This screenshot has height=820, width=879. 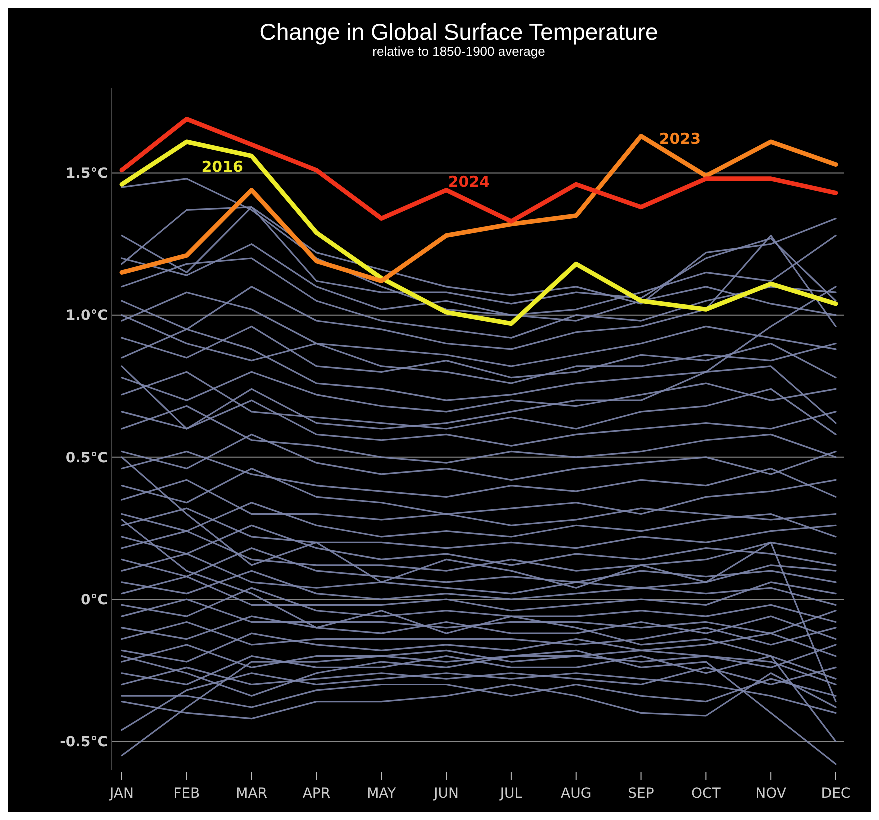 What do you see at coordinates (121, 794) in the screenshot?
I see `x-tick-label: JAN` at bounding box center [121, 794].